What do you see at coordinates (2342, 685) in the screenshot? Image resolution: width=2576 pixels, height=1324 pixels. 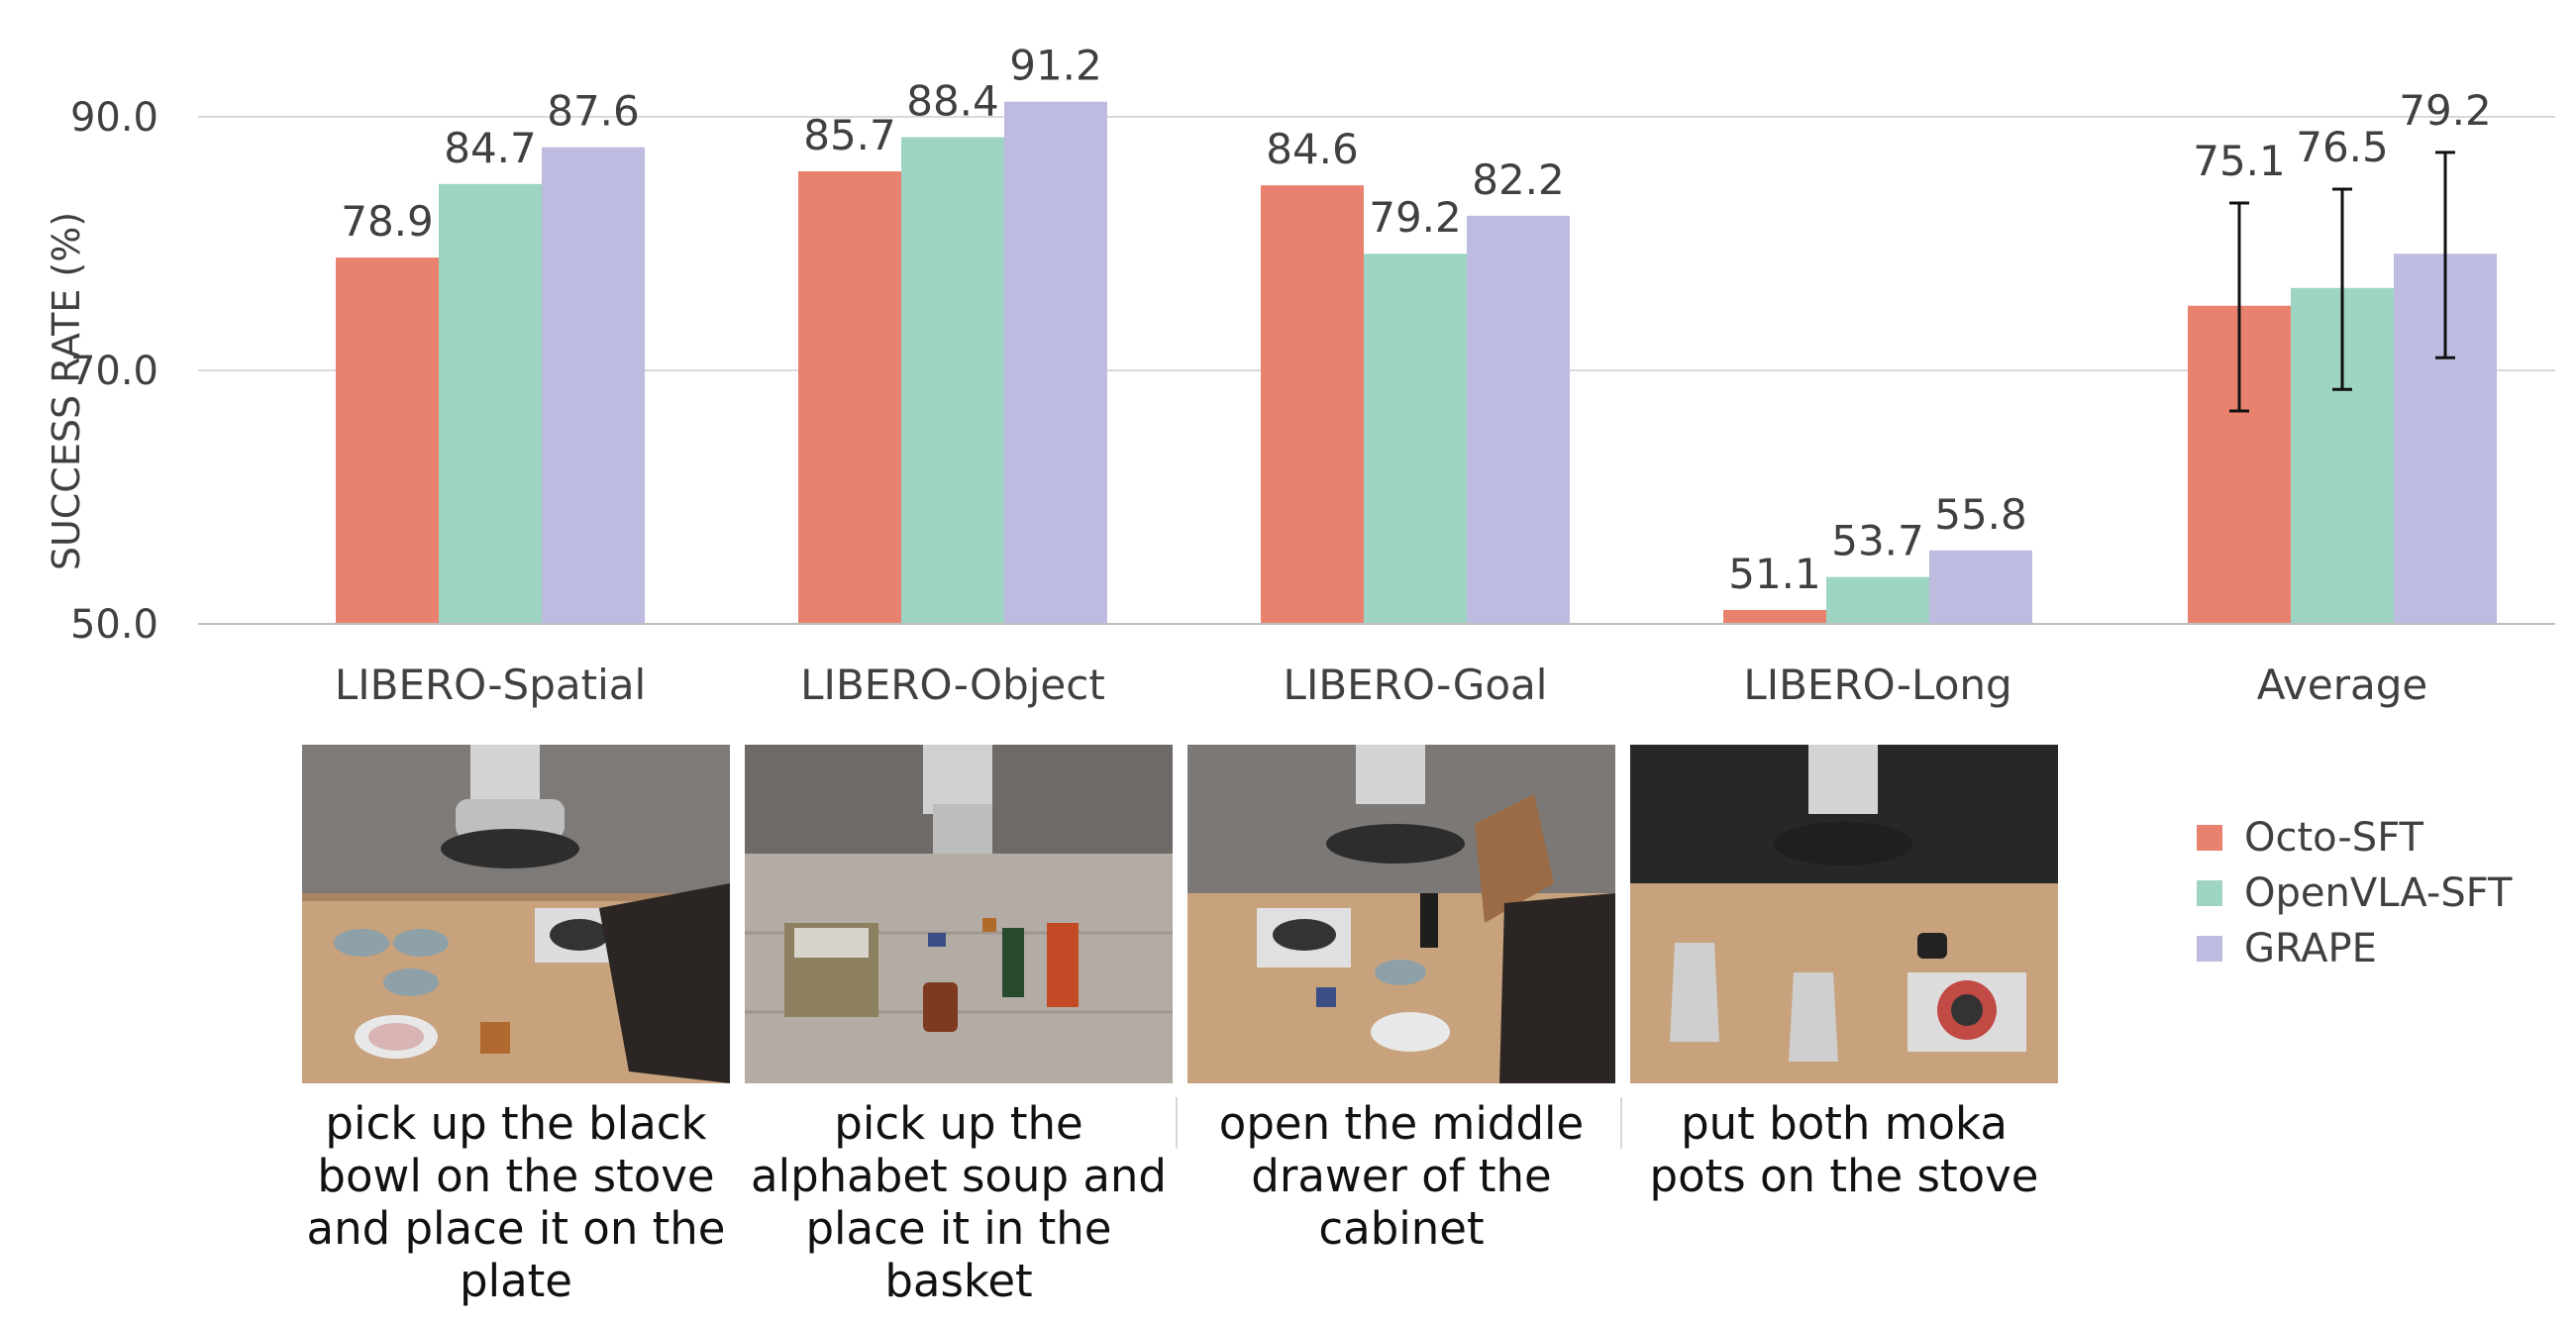 I see `x-tick-label: Average` at bounding box center [2342, 685].